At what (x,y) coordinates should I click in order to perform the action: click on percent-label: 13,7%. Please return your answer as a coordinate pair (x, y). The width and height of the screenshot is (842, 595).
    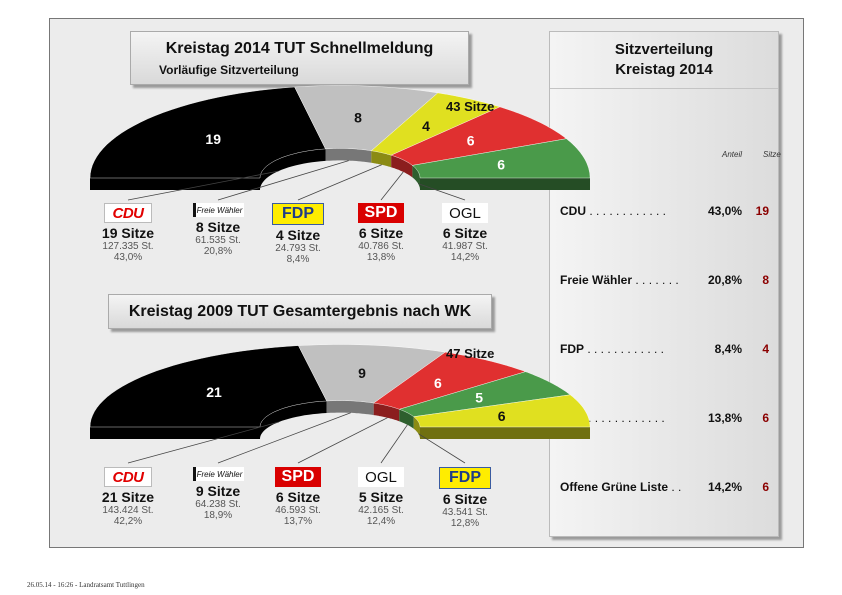
    Looking at the image, I should click on (298, 521).